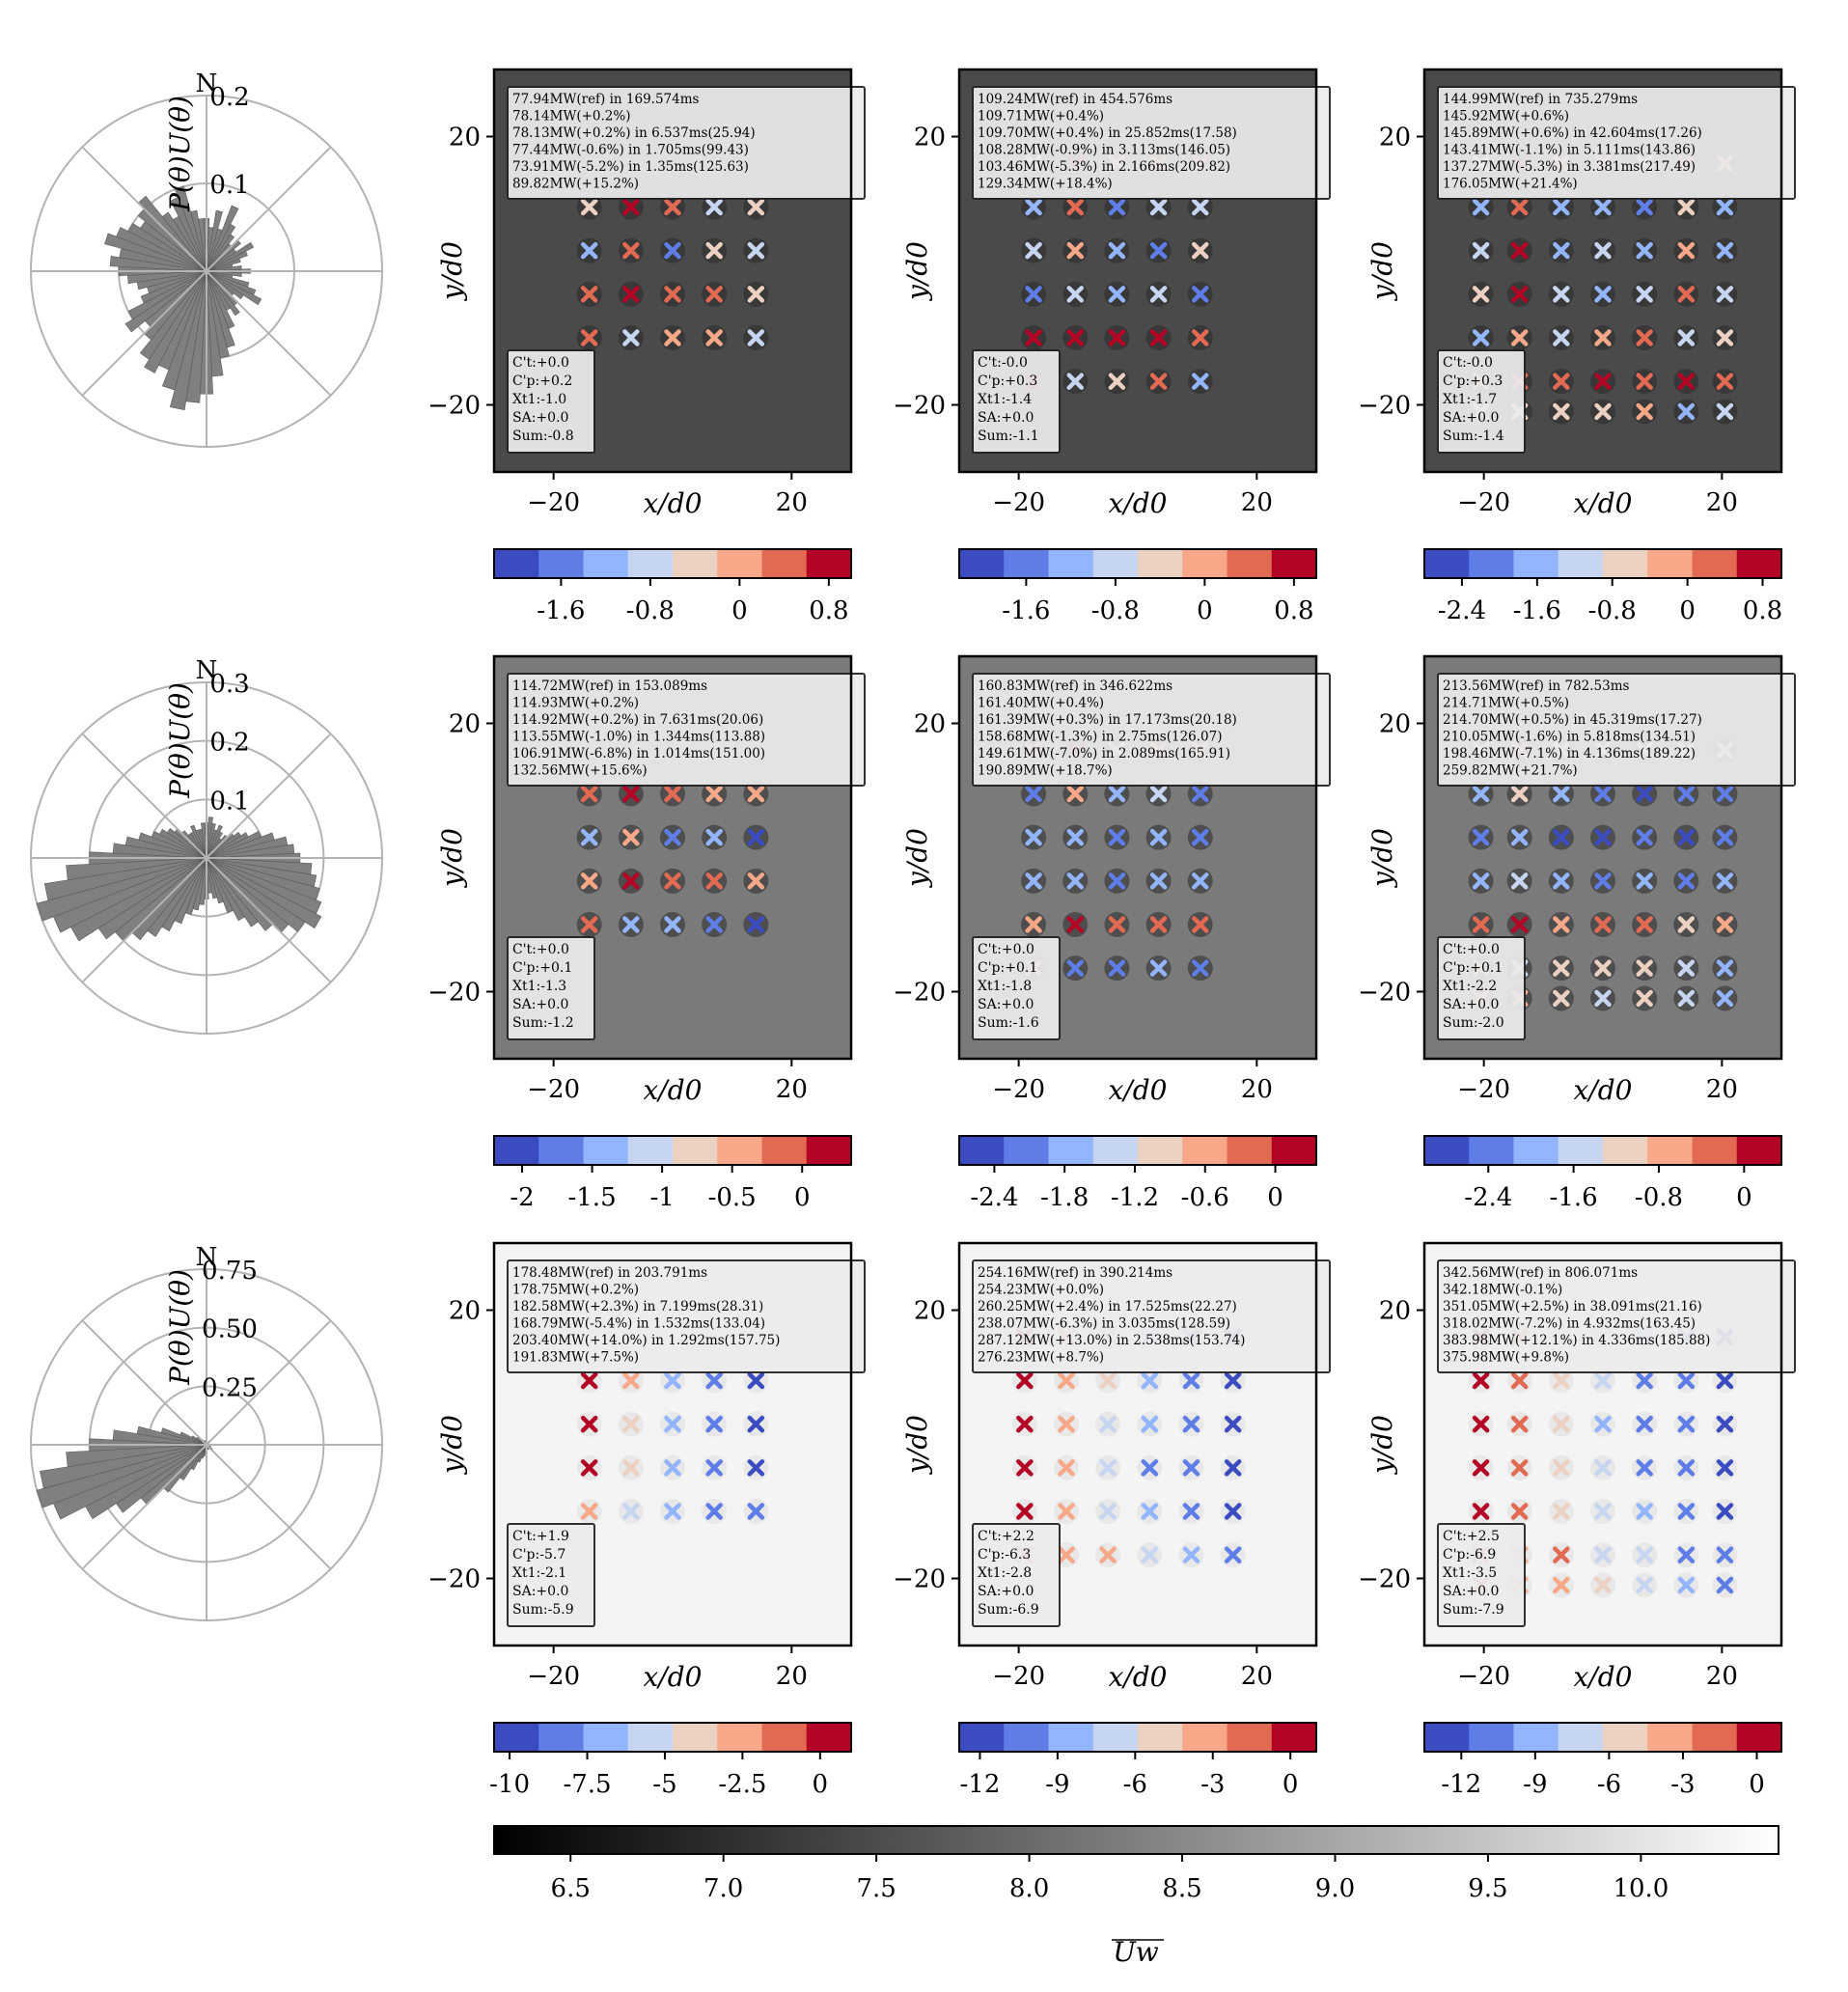 The width and height of the screenshot is (1848, 1992). Describe the element at coordinates (230, 1329) in the screenshot. I see `rose-tick-label: 0.50` at that location.